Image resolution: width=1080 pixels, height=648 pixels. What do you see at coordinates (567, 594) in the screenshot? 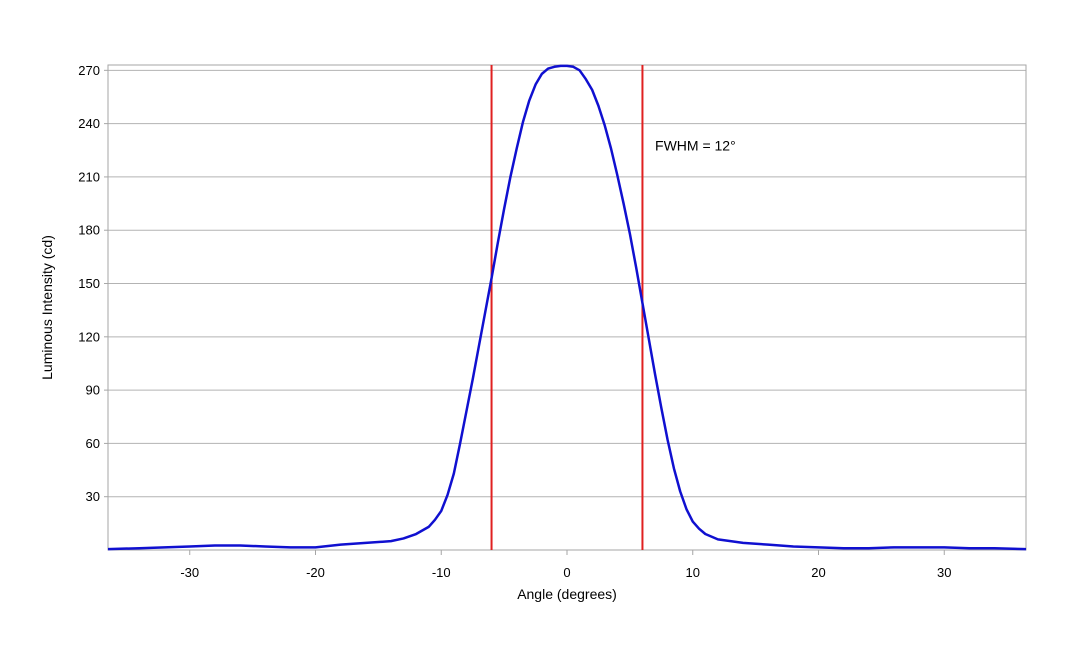
I see `x-axis-title: Angle (degrees)` at bounding box center [567, 594].